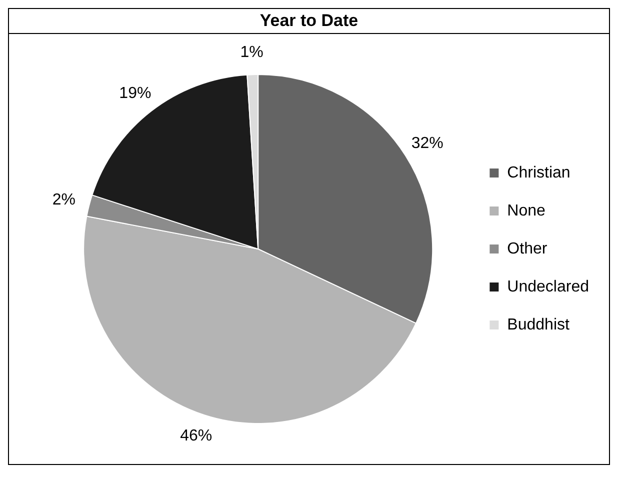 The width and height of the screenshot is (620, 483). What do you see at coordinates (64, 200) in the screenshot?
I see `data-label: 2%` at bounding box center [64, 200].